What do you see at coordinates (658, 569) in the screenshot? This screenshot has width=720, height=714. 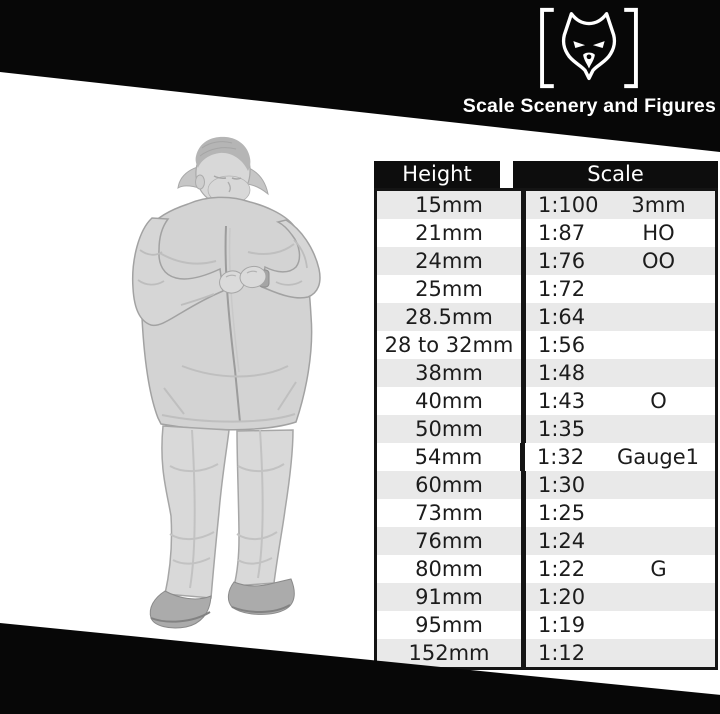 I see `scale-gauge: G` at bounding box center [658, 569].